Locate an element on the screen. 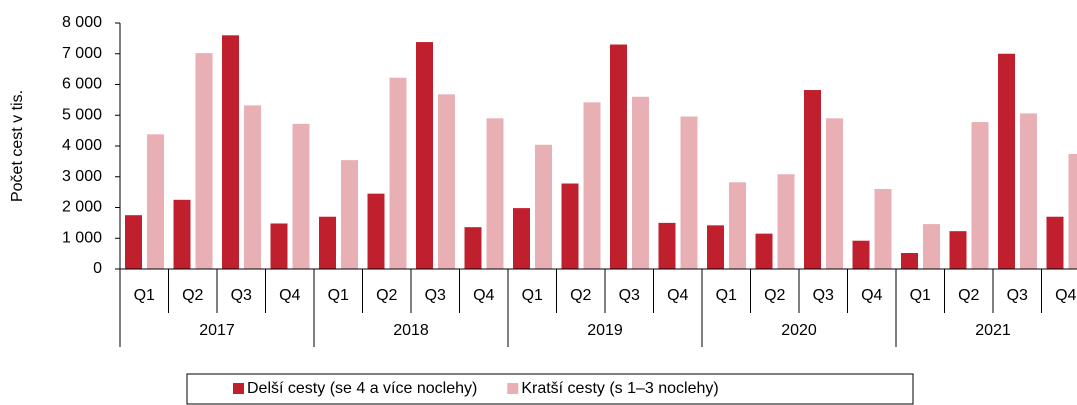 This screenshot has width=1077, height=405. y-tick-label: 8 000 is located at coordinates (82, 22).